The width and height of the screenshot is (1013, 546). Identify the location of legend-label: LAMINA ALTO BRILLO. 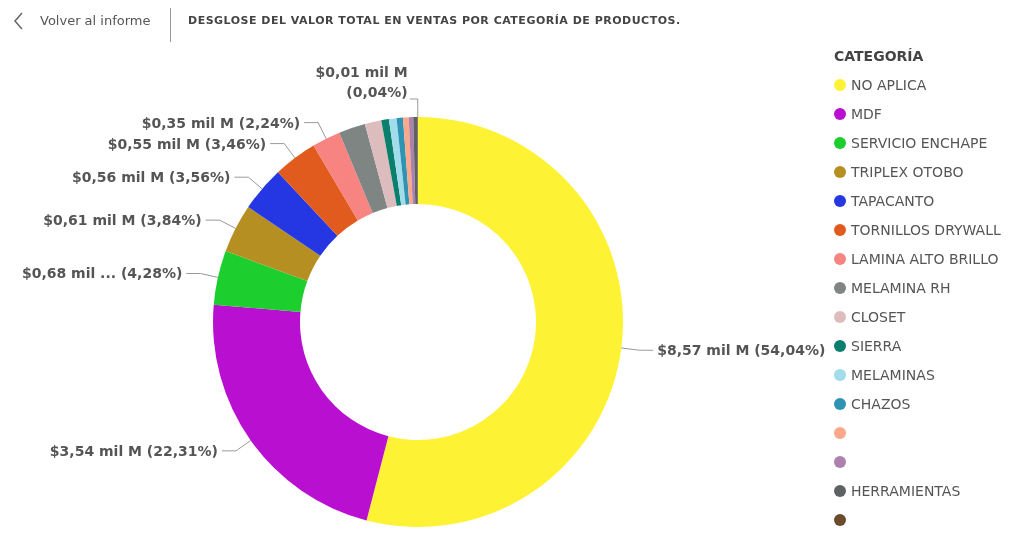
(925, 258).